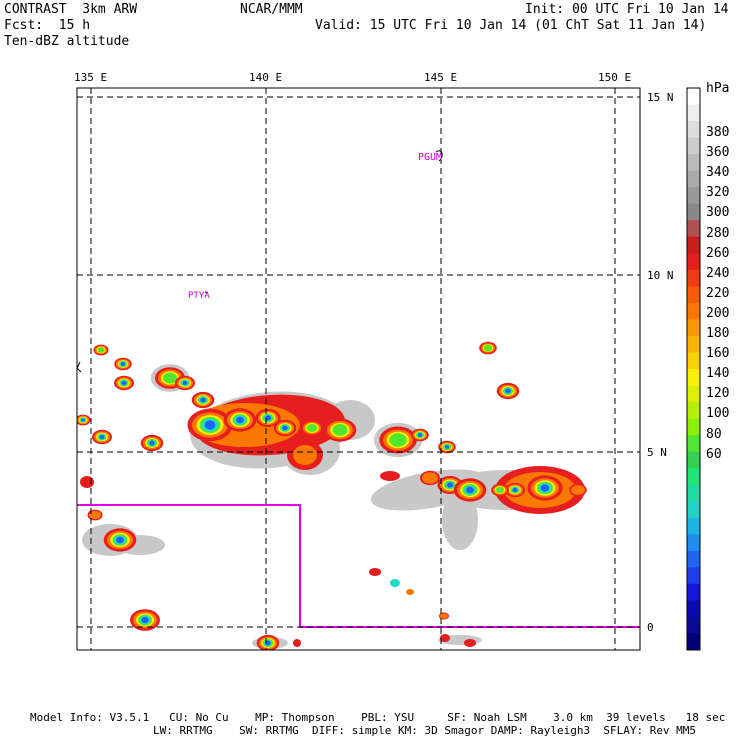  I want to click on colorbar-frame, so click(693, 369).